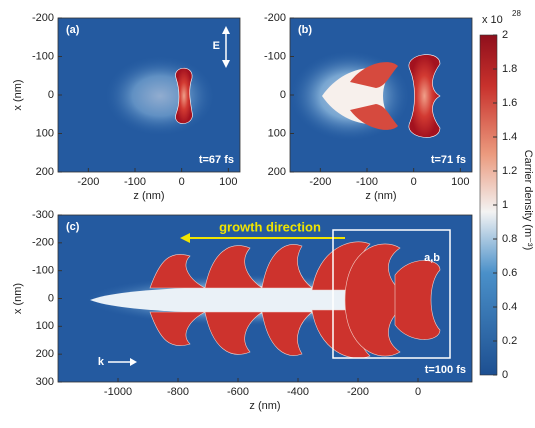 The image size is (535, 428). Describe the element at coordinates (492, 20) in the screenshot. I see `colorbar-scale: x 10` at that location.